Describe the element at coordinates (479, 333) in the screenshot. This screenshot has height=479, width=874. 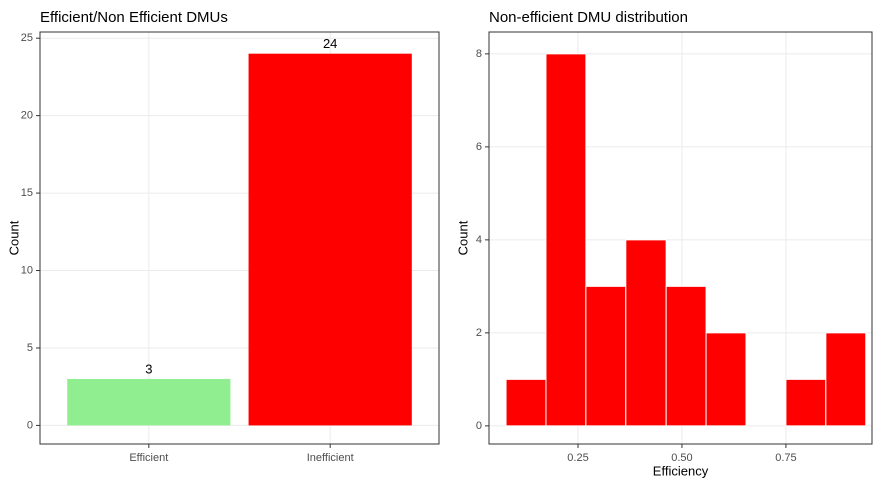
I see `y-tick-label: 2` at that location.